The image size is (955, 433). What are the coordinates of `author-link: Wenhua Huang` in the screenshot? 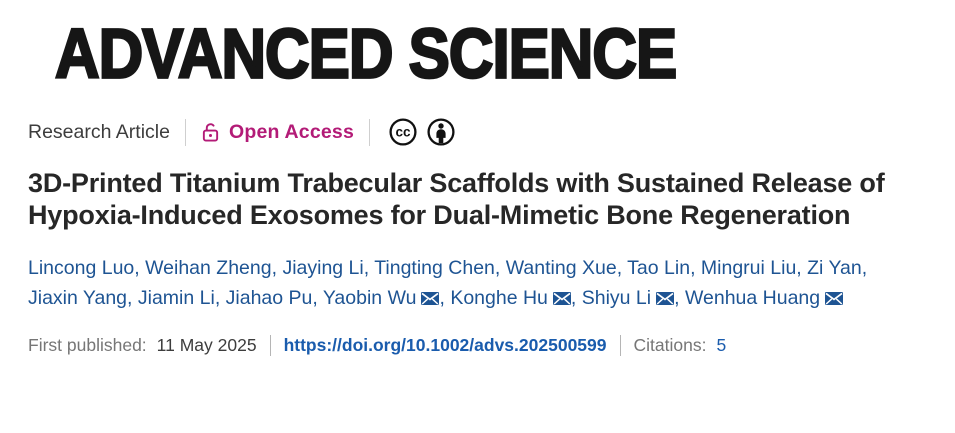 It's located at (752, 298).